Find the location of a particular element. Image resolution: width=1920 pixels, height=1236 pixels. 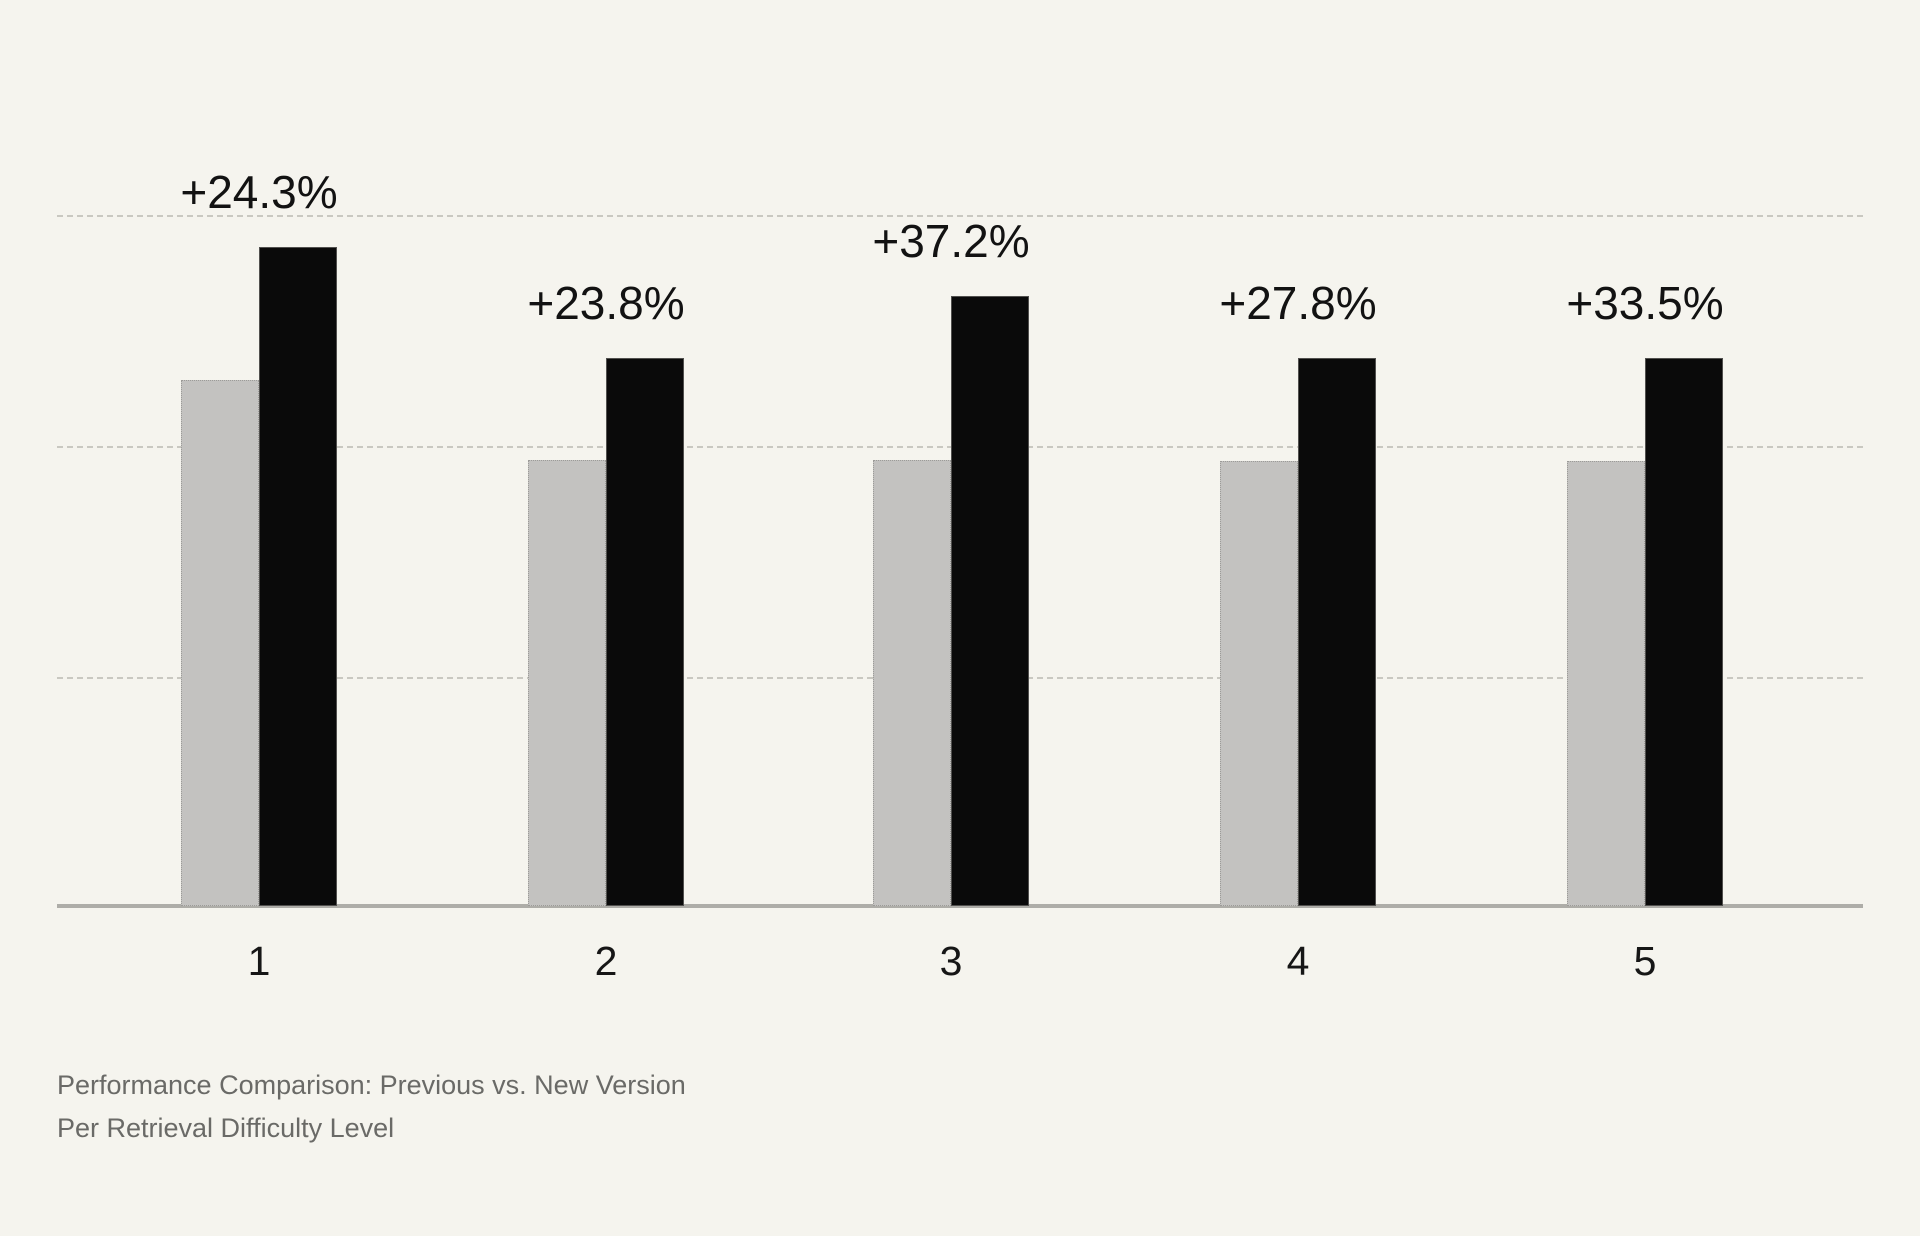

x-tick-label-5: 5 is located at coordinates (1645, 961).